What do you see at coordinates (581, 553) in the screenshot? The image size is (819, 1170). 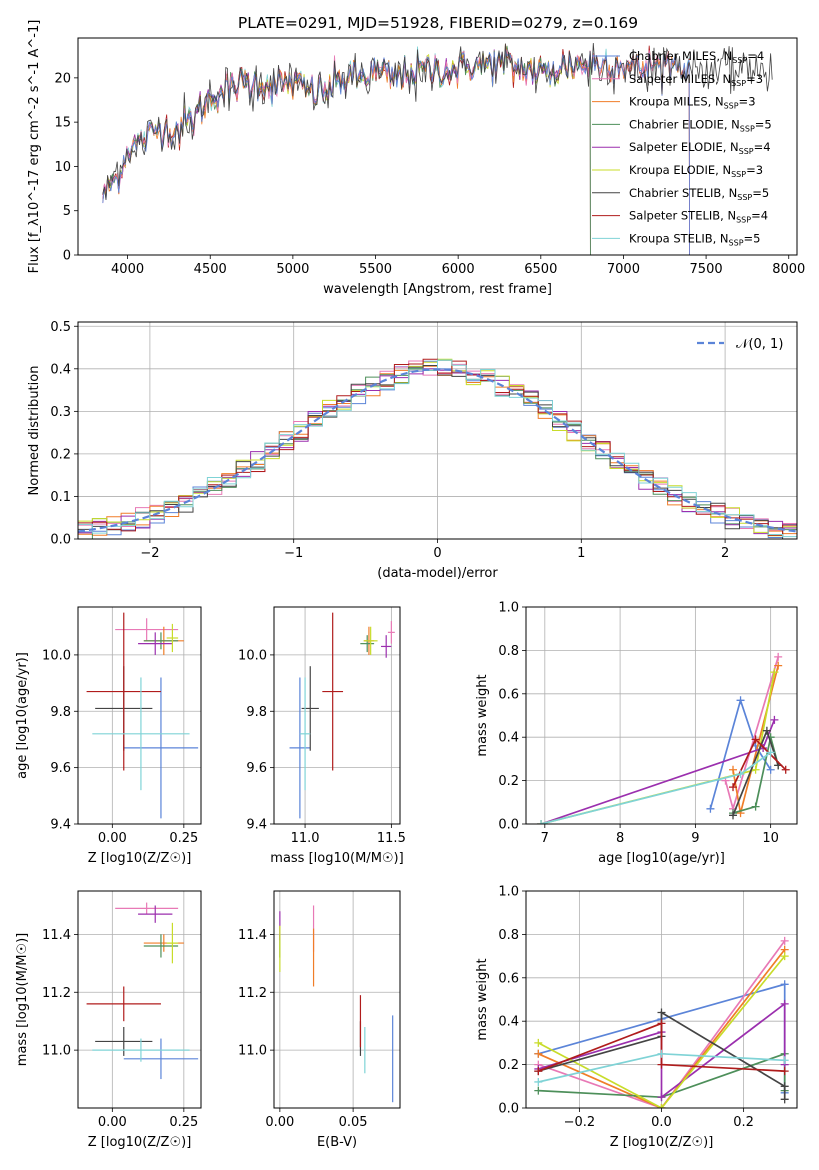 I see `x-tick-label: 1` at bounding box center [581, 553].